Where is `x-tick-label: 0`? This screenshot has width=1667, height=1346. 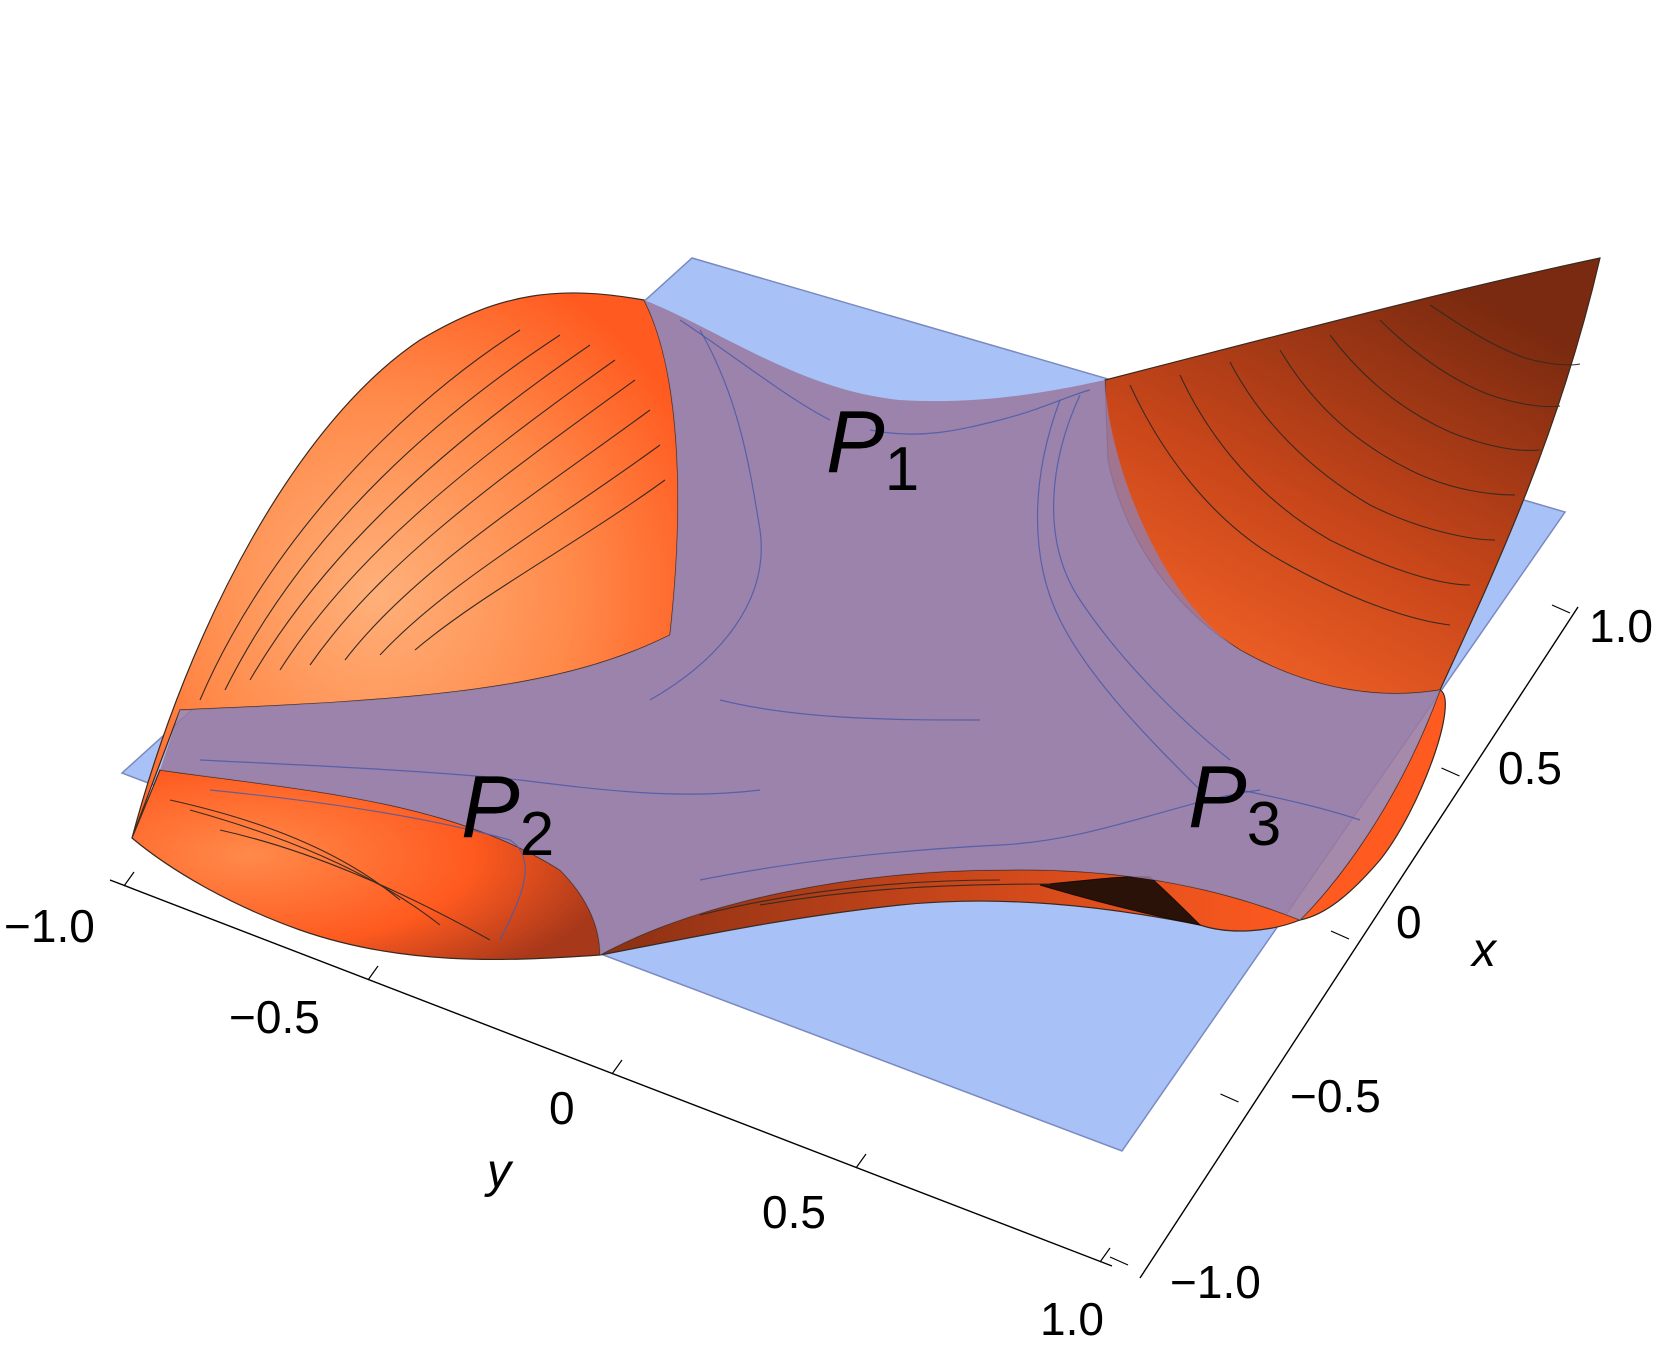 x-tick-label: 0 is located at coordinates (1409, 922).